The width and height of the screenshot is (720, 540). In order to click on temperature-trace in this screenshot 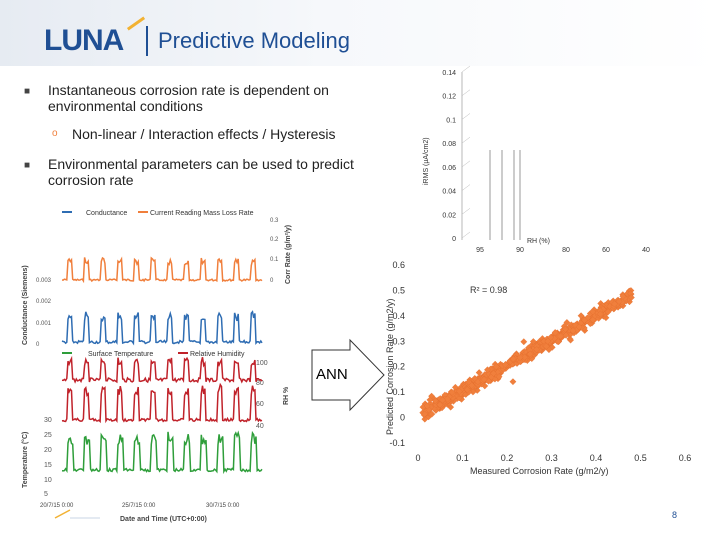, I will do `click(162, 452)`.